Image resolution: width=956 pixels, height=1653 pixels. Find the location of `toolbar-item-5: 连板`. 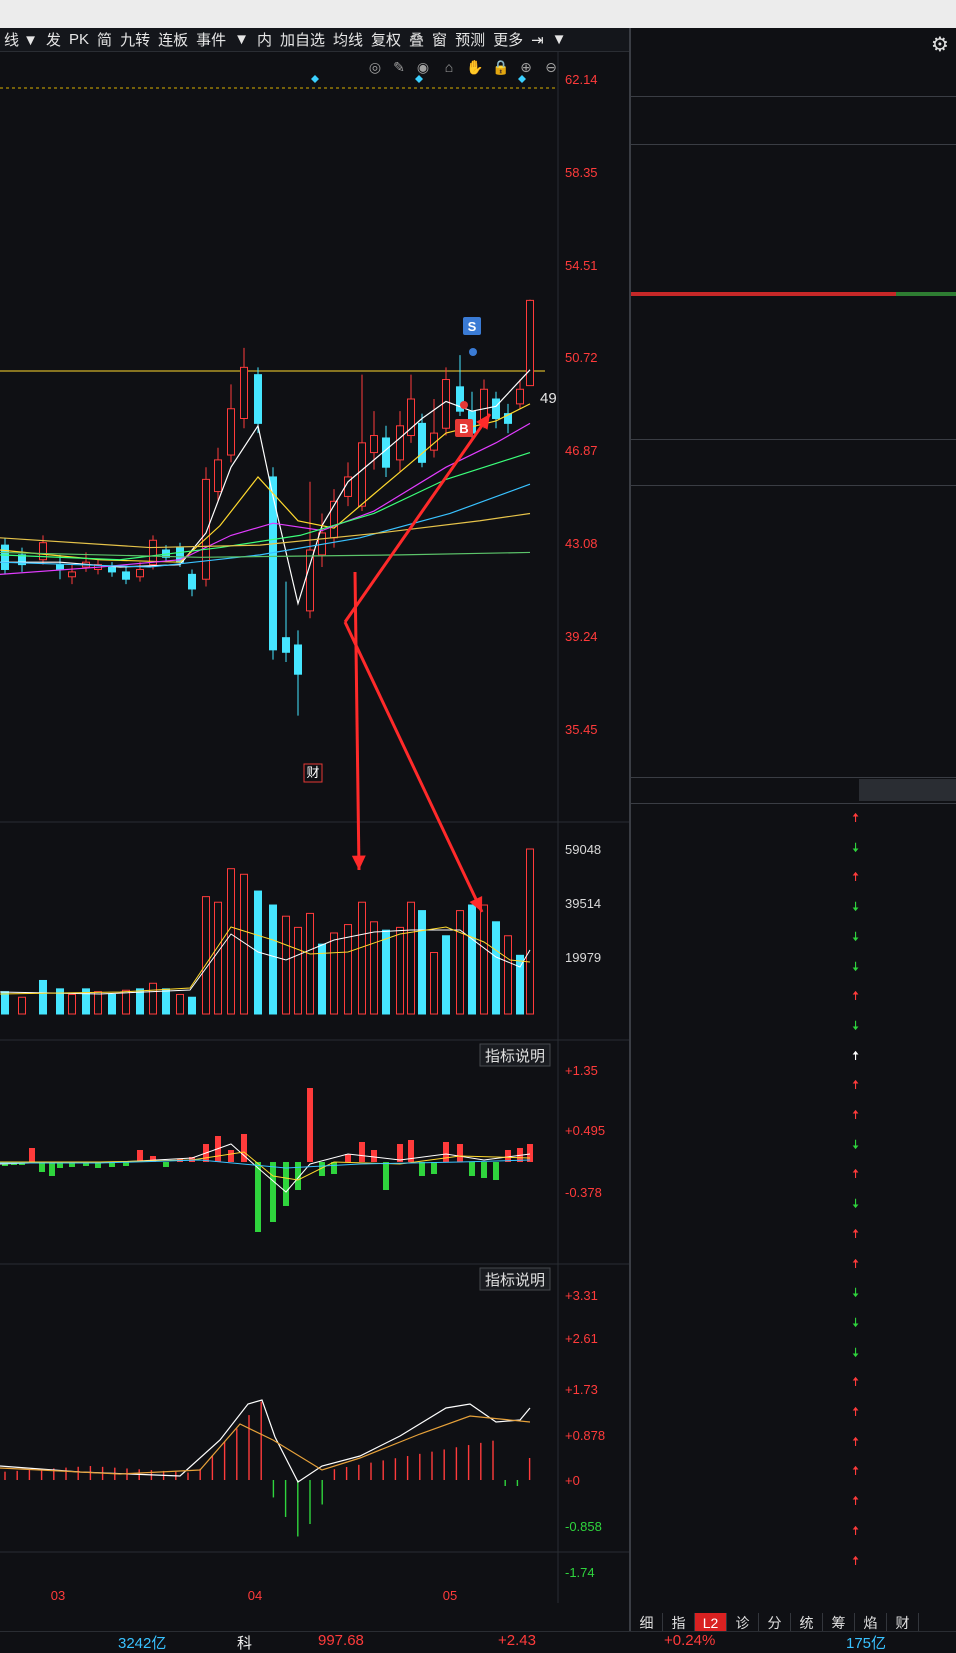

toolbar-item-5: 连板 is located at coordinates (173, 40).